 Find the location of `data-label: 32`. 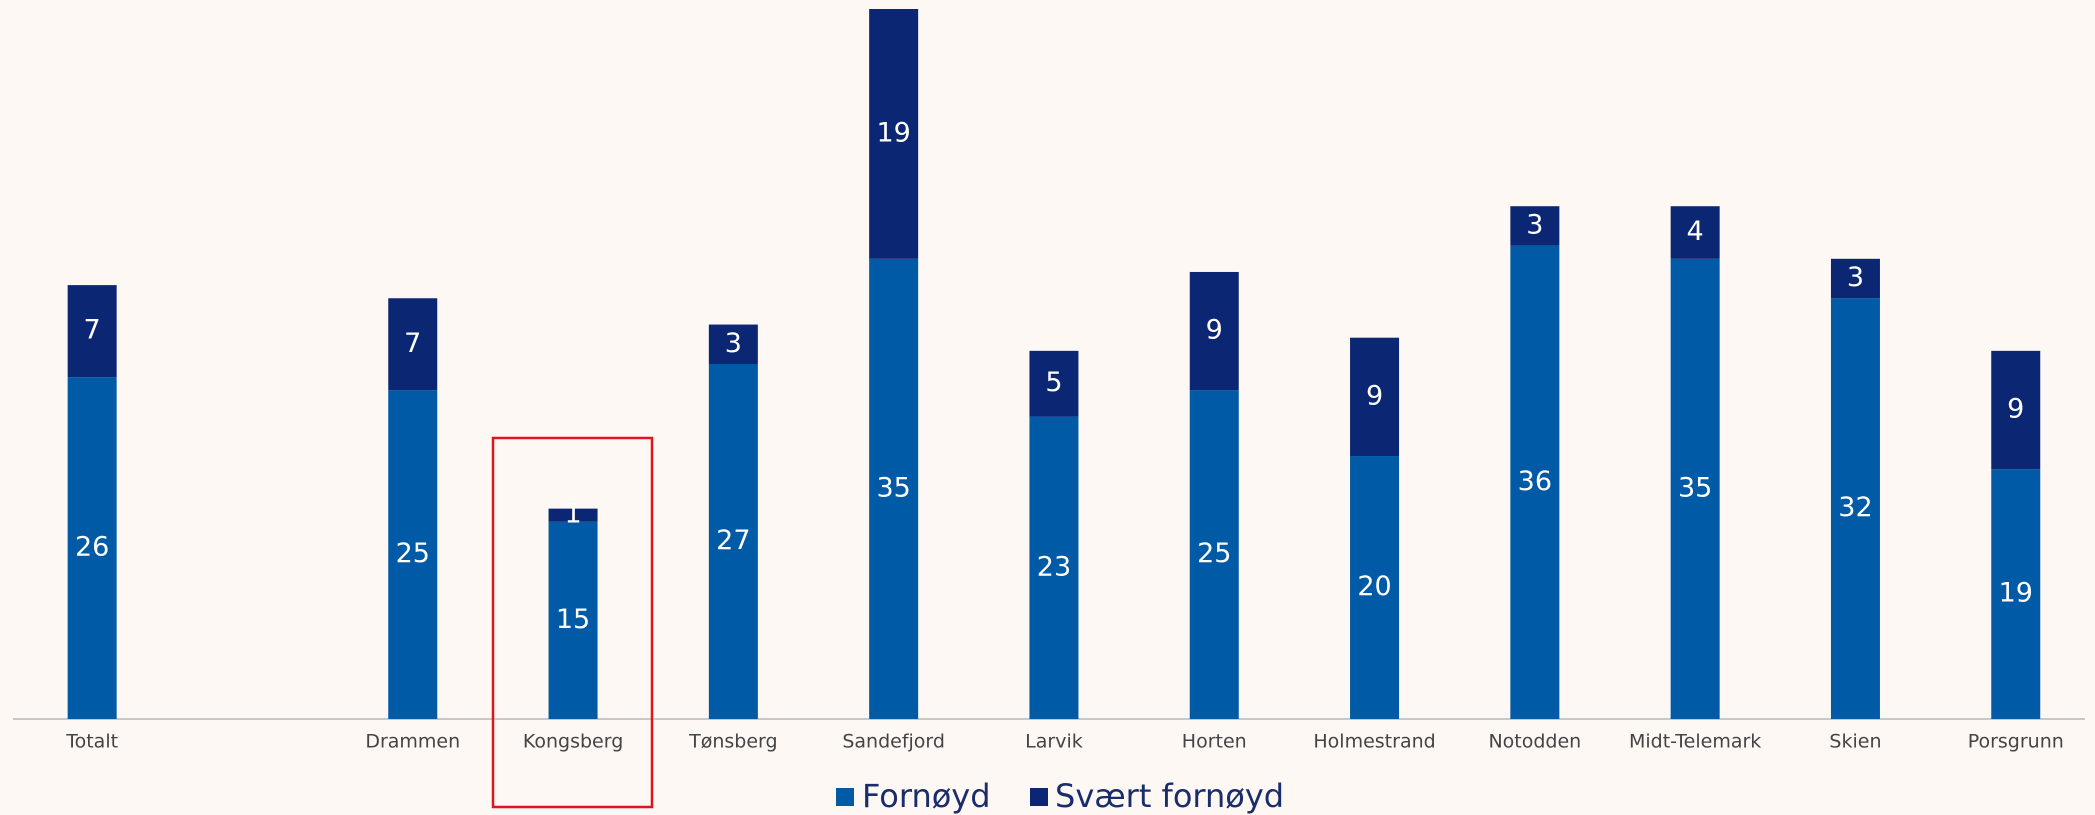

data-label: 32 is located at coordinates (1855, 507).